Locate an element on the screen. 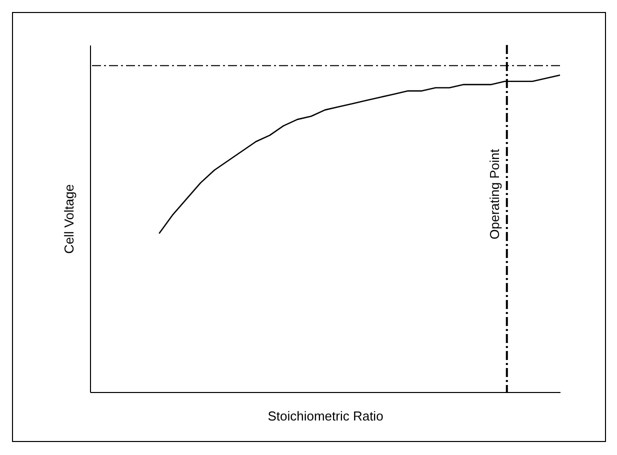 This screenshot has width=617, height=455. annotation: Operating Point is located at coordinates (494, 194).